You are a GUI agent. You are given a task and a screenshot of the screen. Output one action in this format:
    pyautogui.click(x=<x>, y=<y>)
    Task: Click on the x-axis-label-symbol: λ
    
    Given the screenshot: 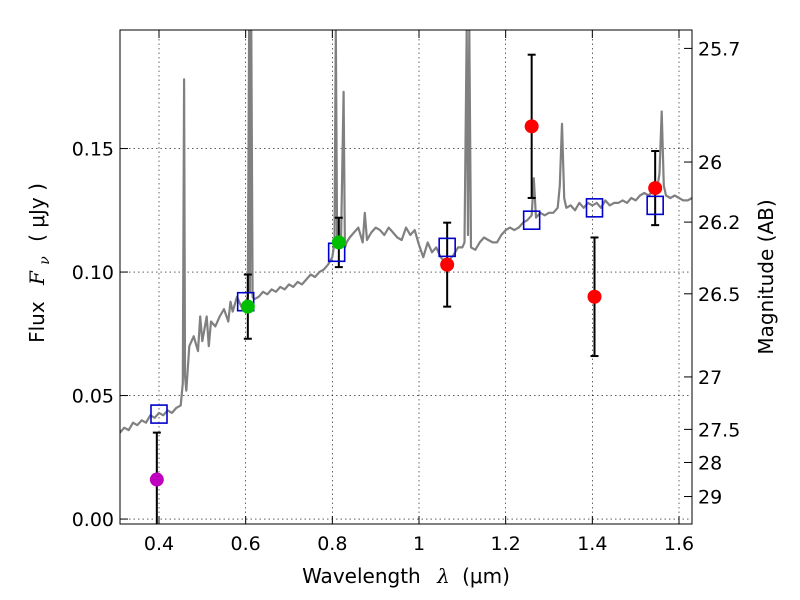 What is the action you would take?
    pyautogui.click(x=443, y=576)
    